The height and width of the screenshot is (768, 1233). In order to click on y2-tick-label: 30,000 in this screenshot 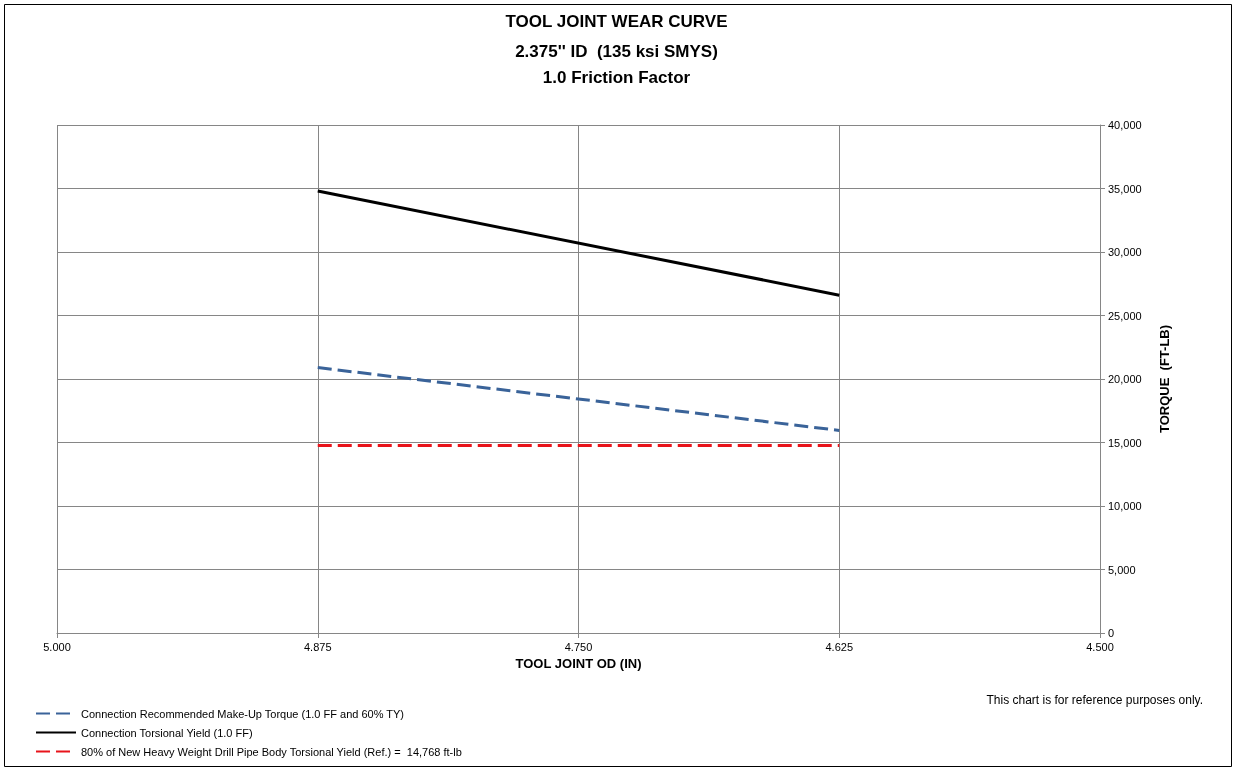, I will do `click(1125, 252)`.